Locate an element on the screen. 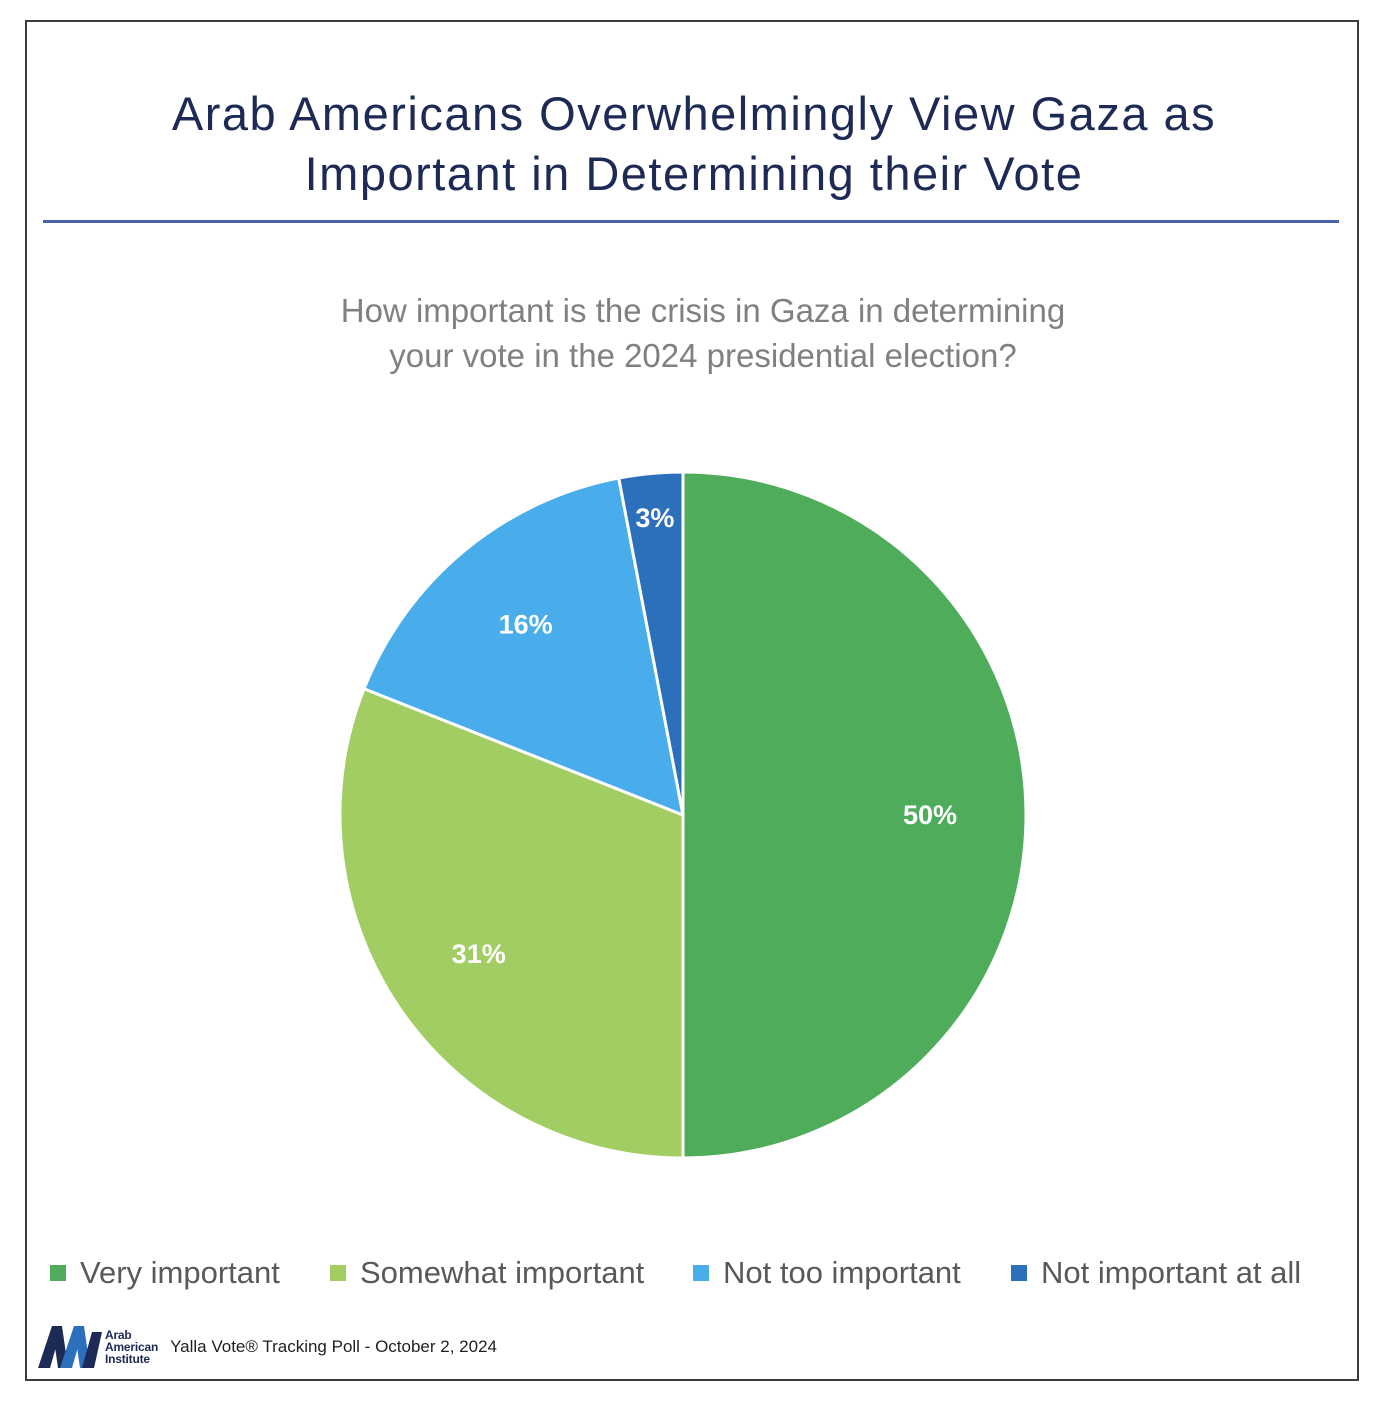 Image resolution: width=1388 pixels, height=1402 pixels. legend-swatch-somewhat-important is located at coordinates (338, 1273).